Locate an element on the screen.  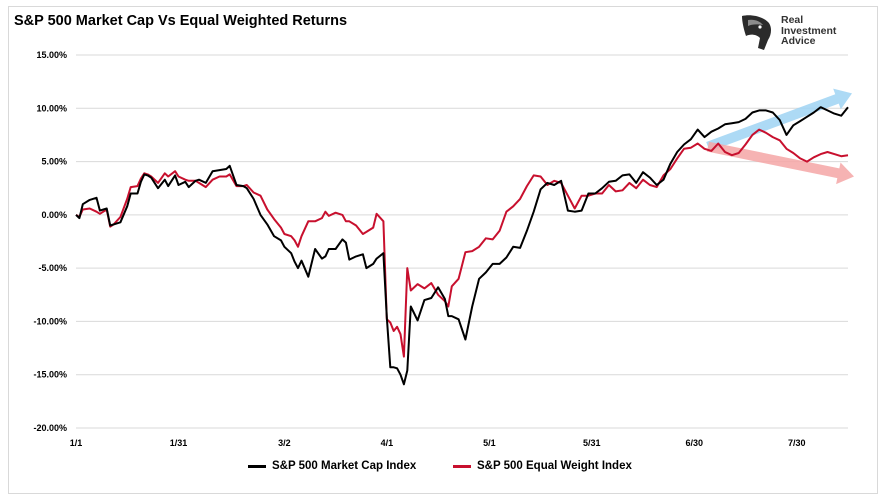
x-tick-label: 1/1 is located at coordinates (76, 443).